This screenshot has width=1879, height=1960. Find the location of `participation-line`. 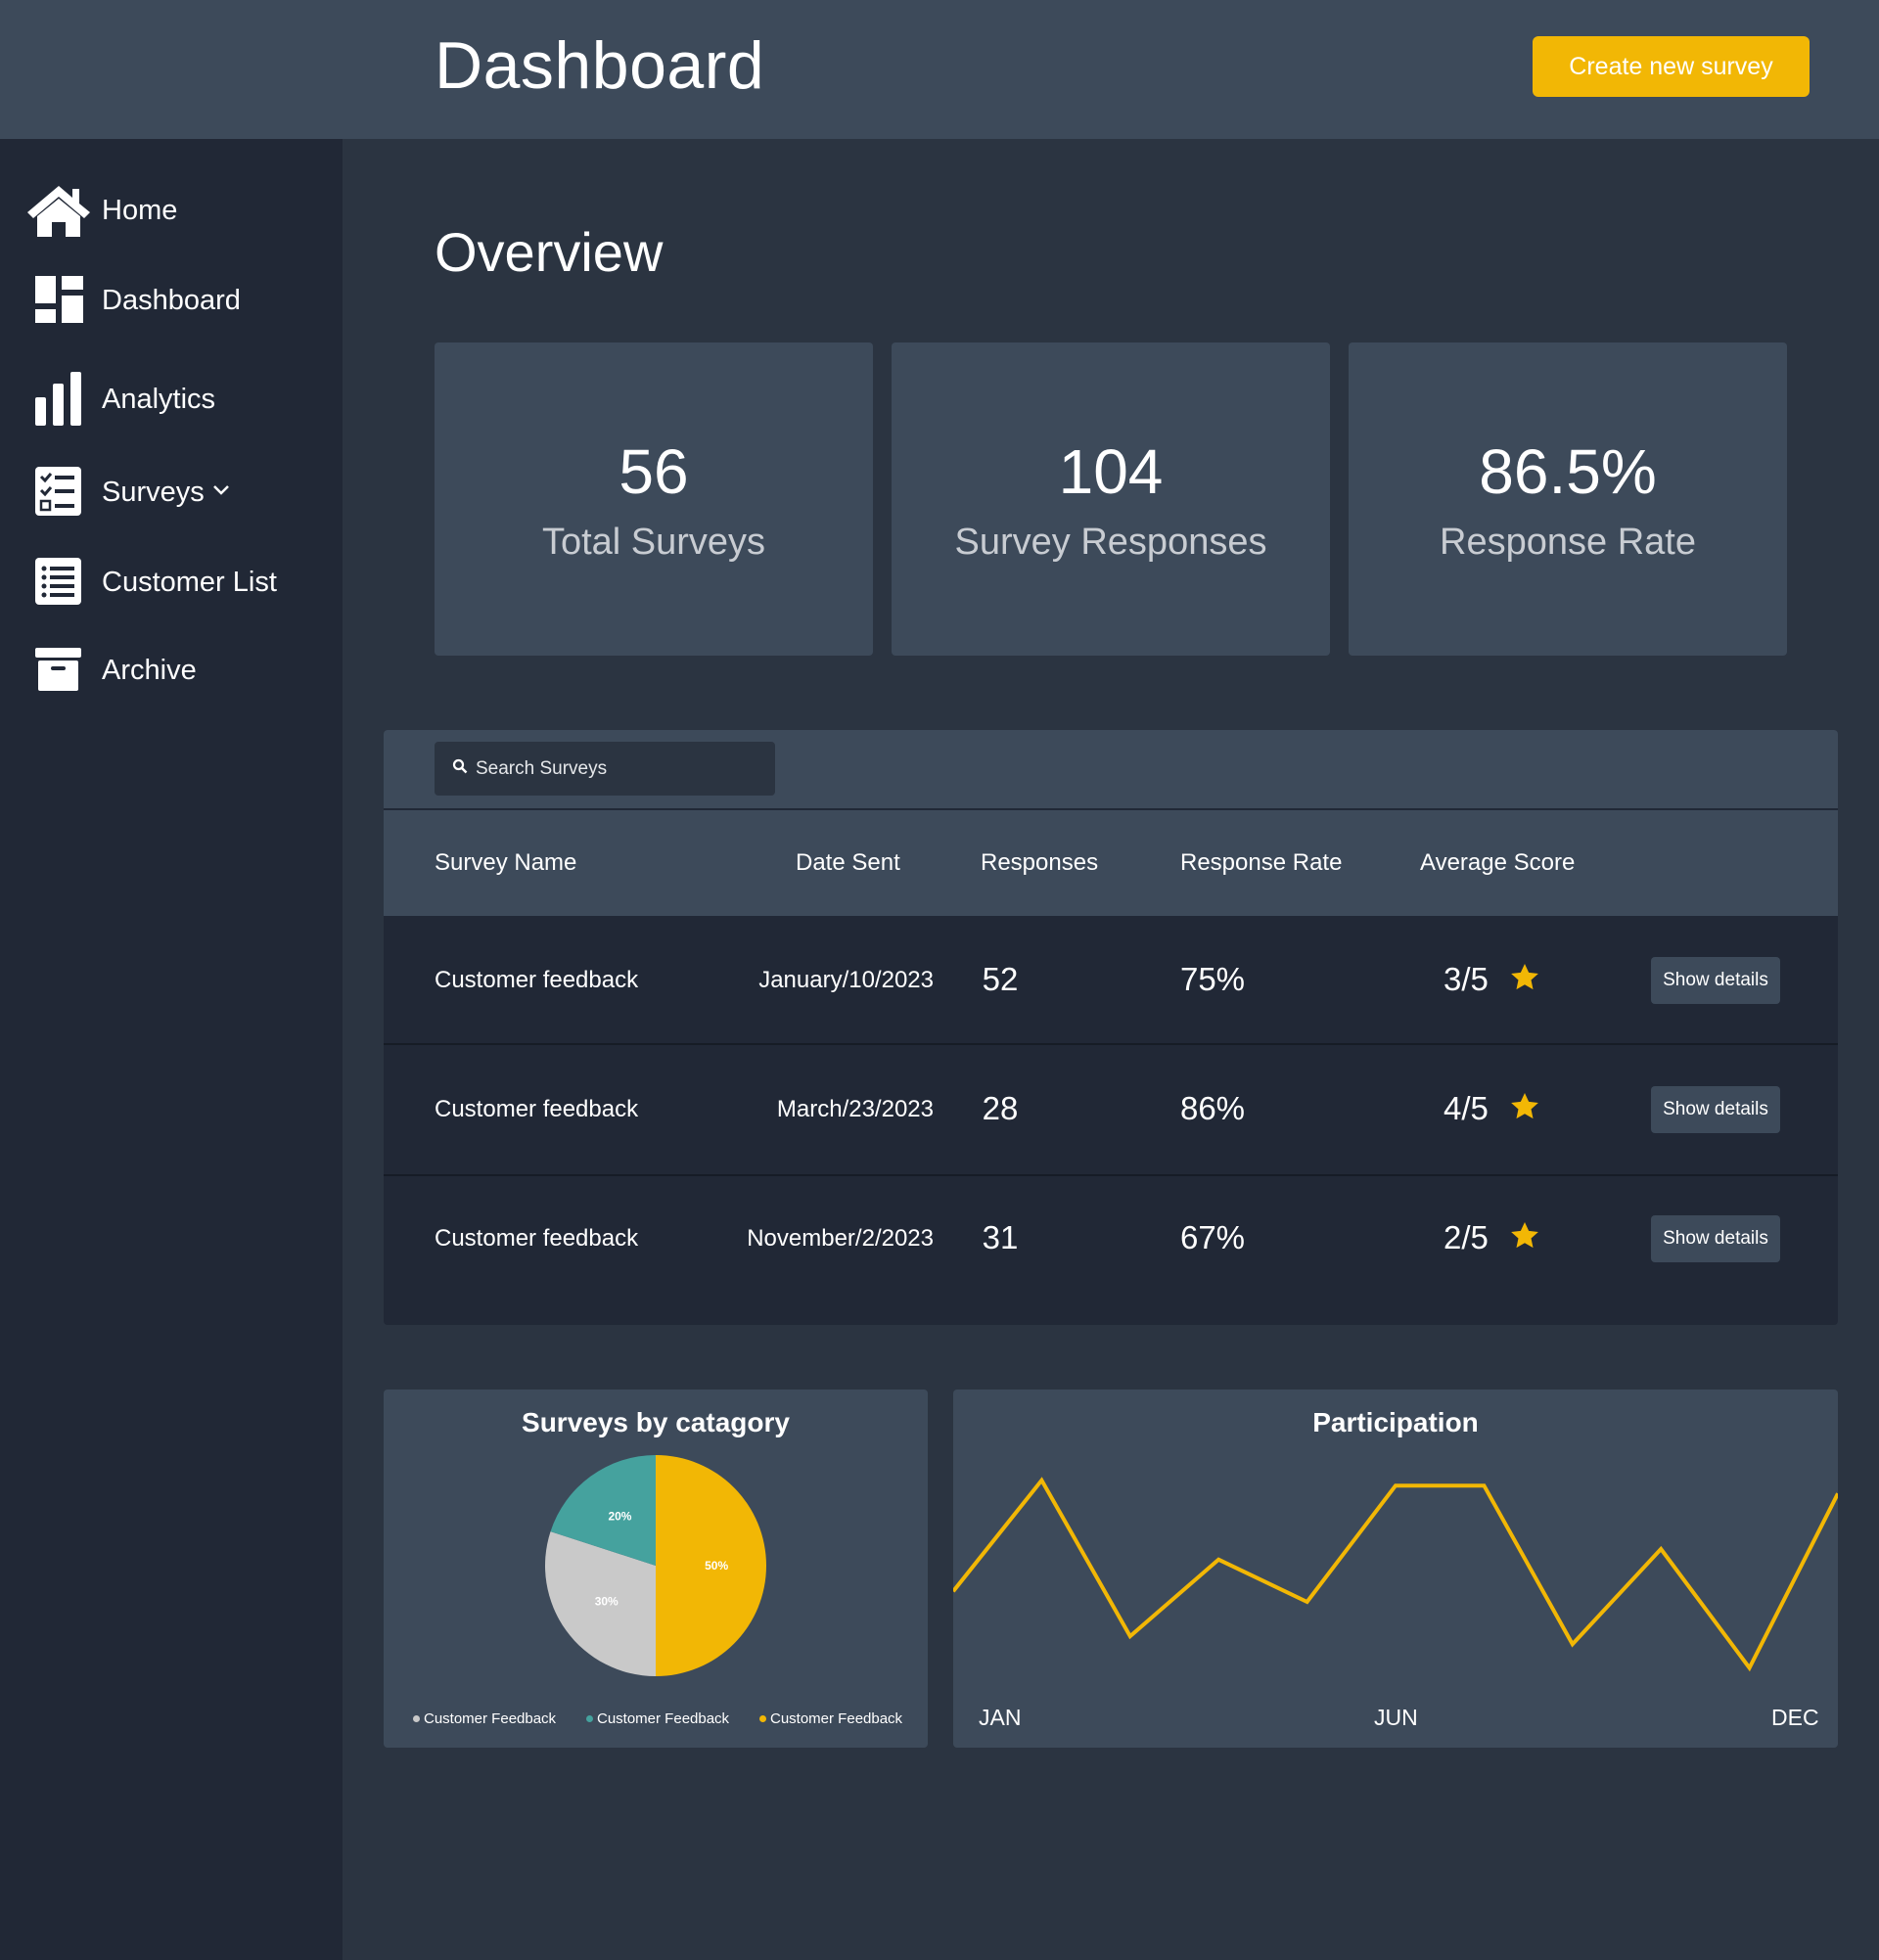

participation-line is located at coordinates (1395, 1574).